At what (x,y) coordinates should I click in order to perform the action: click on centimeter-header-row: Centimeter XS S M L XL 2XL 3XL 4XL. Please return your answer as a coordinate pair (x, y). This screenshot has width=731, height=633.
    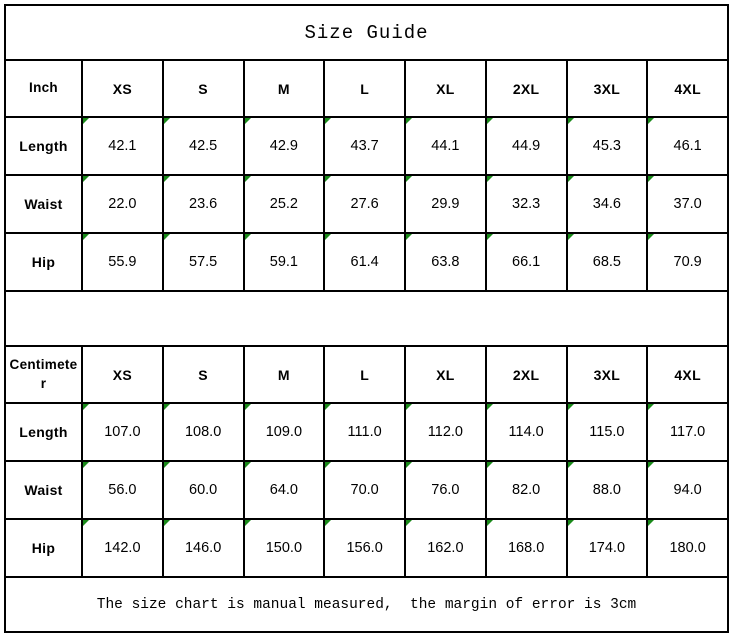
    Looking at the image, I should click on (367, 374).